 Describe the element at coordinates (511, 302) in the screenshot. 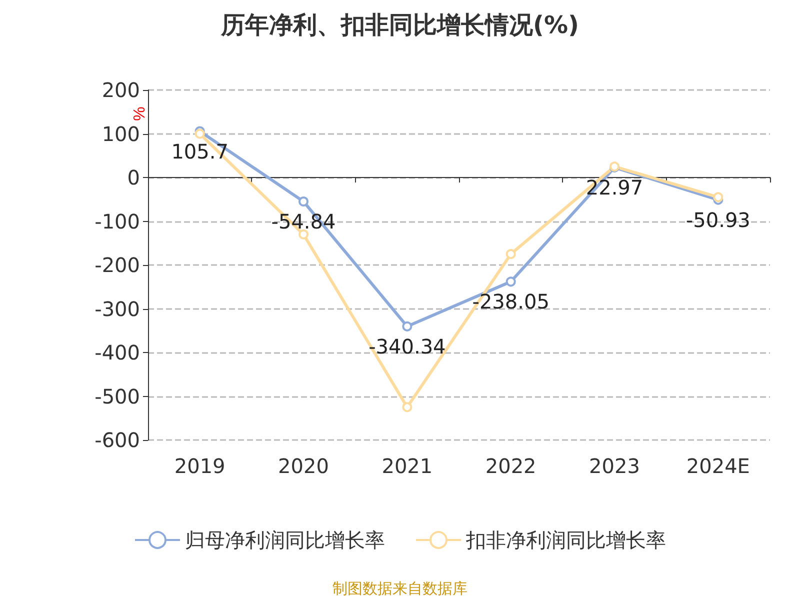

I see `data-label: -238.05` at that location.